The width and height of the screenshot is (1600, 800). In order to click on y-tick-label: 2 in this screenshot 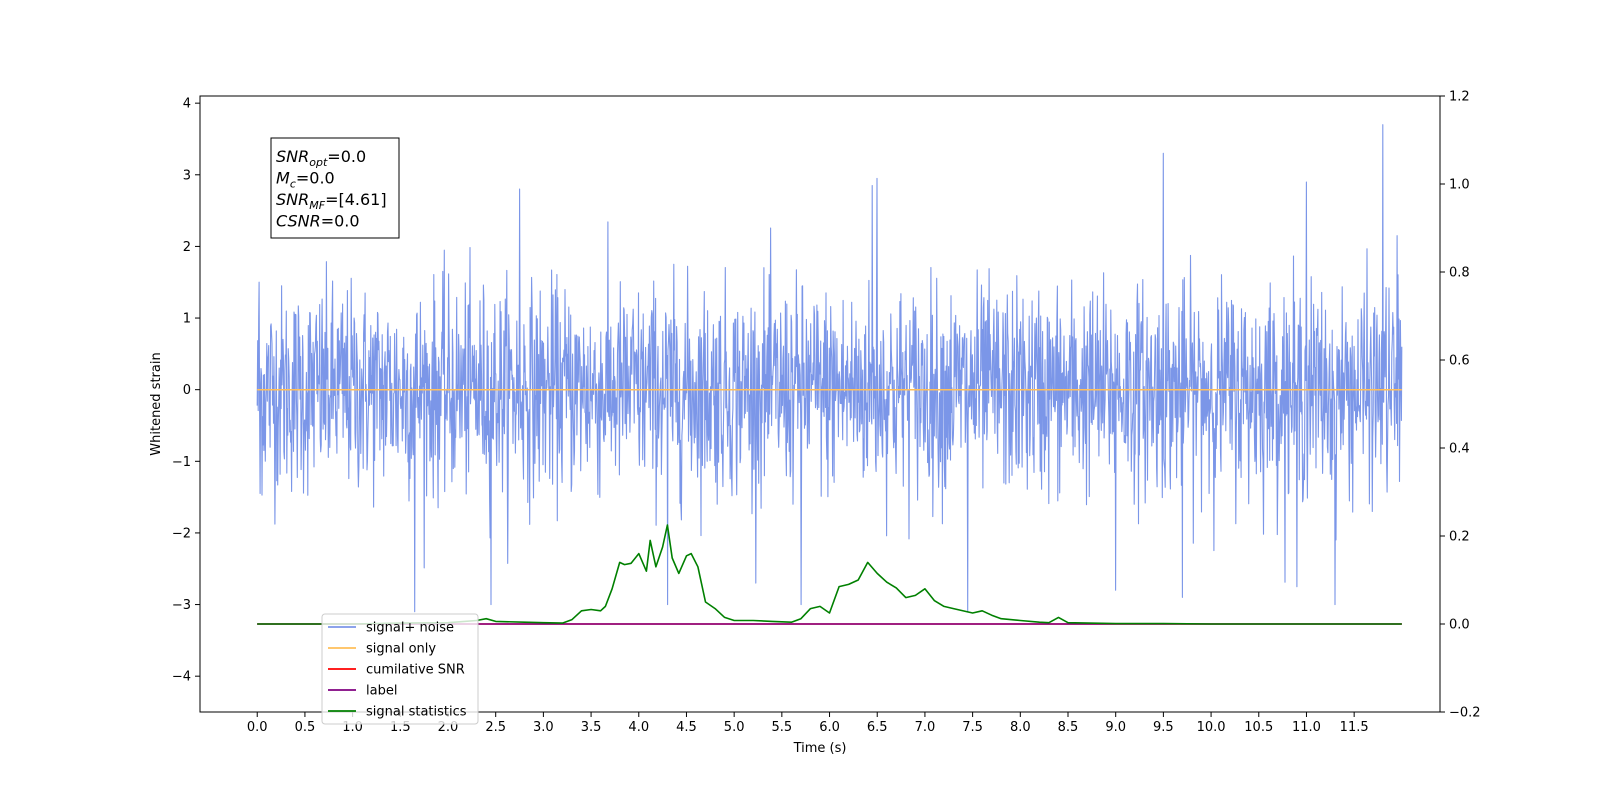, I will do `click(187, 247)`.